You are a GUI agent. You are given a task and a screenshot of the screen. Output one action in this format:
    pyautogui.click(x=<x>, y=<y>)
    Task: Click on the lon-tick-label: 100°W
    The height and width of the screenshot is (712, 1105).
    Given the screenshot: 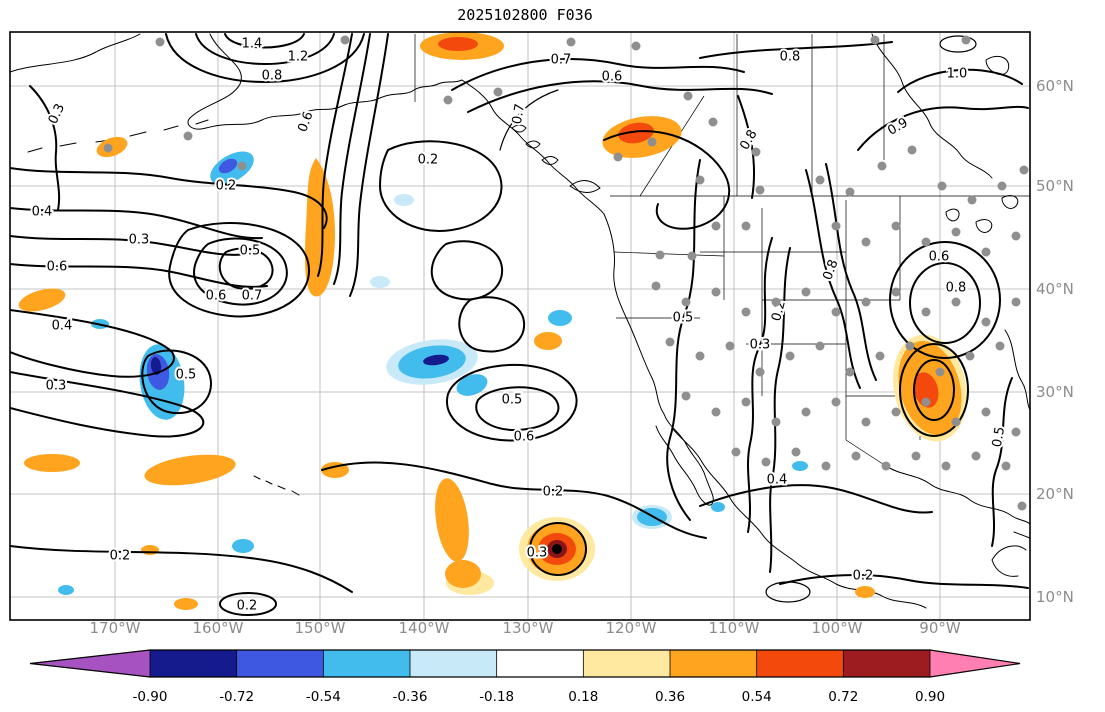 What is the action you would take?
    pyautogui.click(x=837, y=628)
    